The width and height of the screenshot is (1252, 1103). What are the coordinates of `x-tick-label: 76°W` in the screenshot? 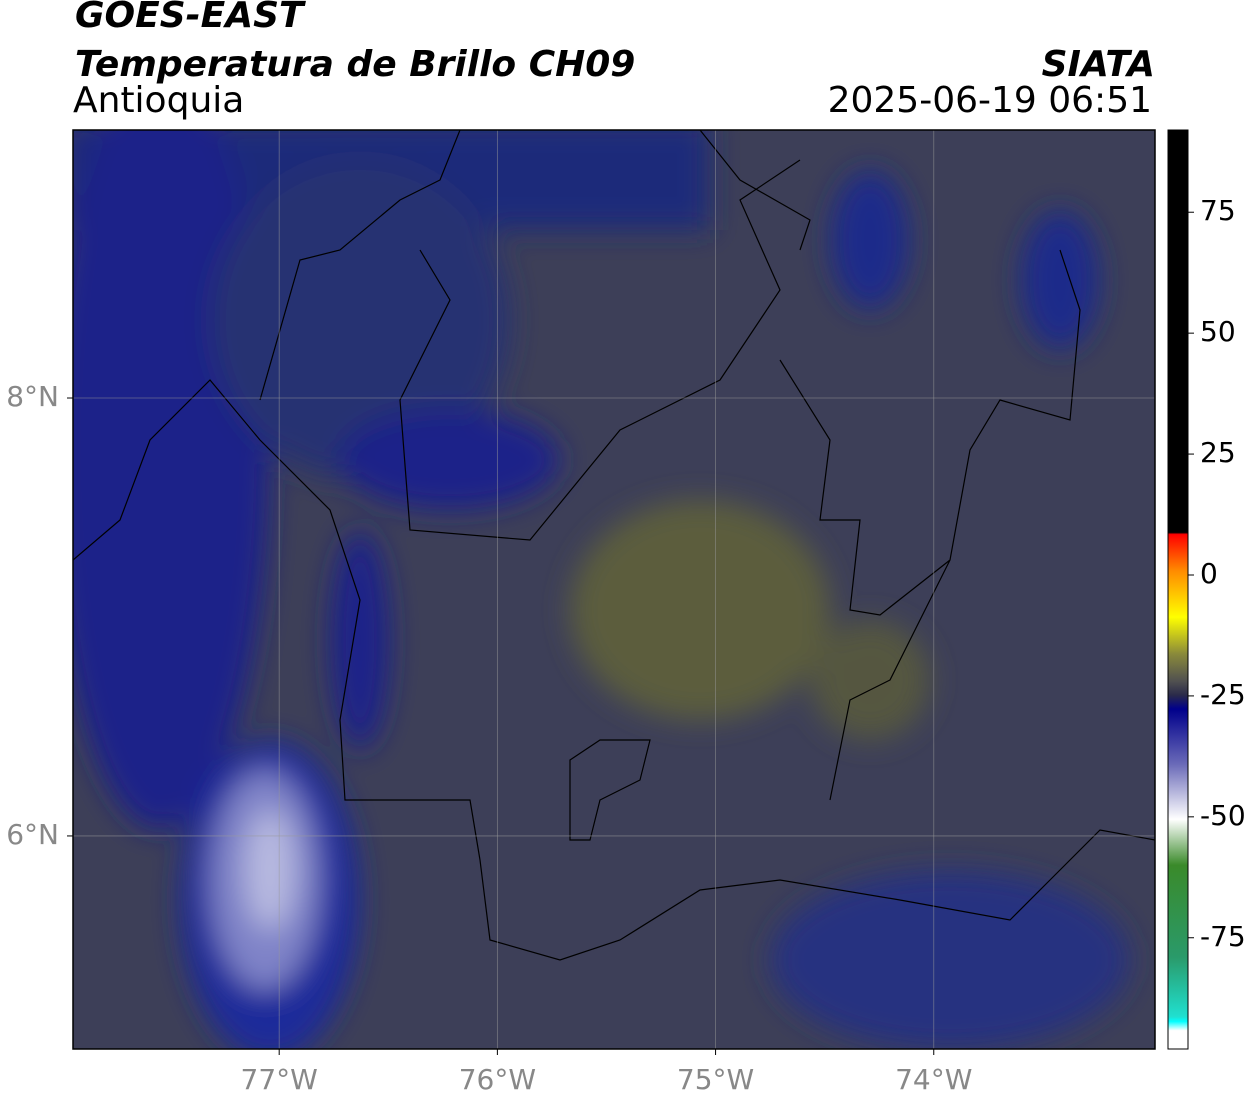 It's located at (497, 1079).